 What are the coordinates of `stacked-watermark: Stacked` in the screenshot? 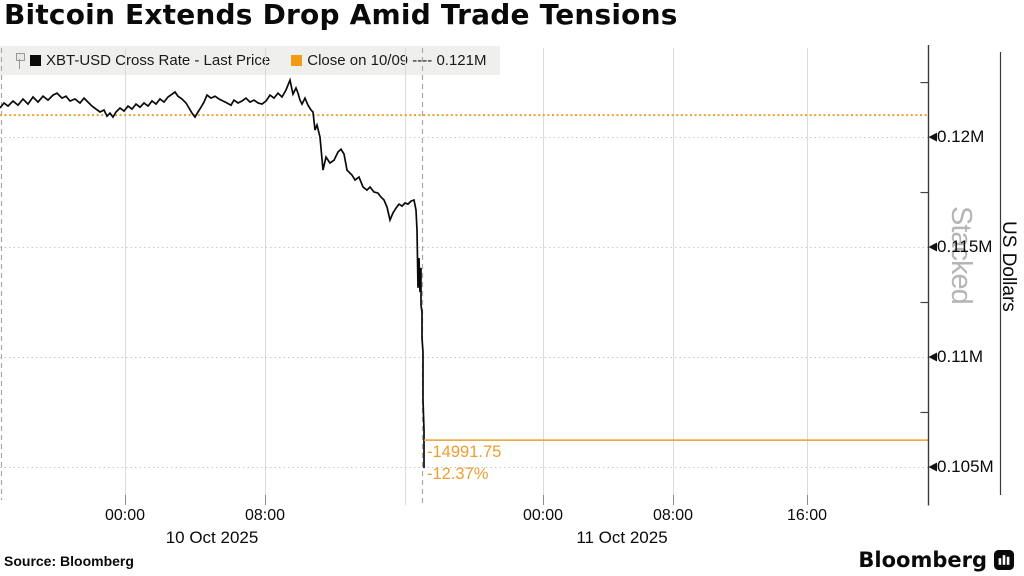 It's located at (961, 255).